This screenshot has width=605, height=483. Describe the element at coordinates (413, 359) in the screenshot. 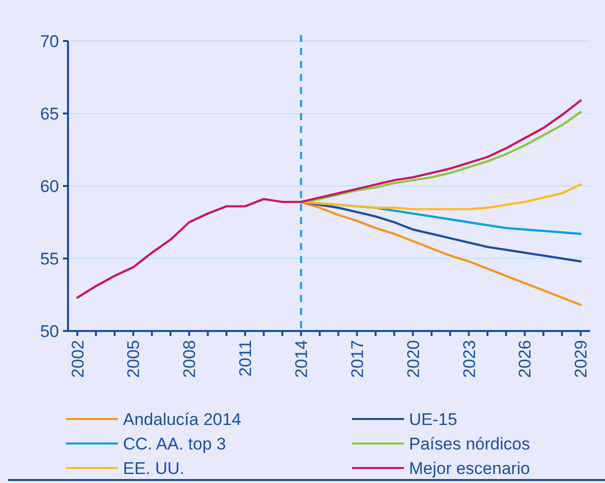

I see `x-tick-label: 2020` at that location.